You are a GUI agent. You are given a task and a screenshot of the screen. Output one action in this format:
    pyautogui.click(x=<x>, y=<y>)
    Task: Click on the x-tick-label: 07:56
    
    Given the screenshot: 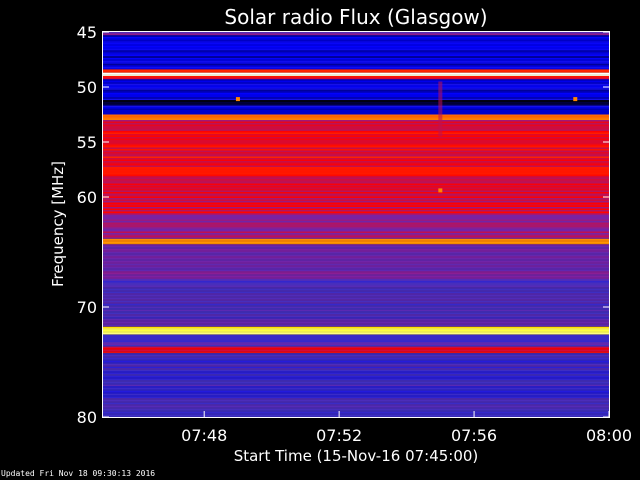 What is the action you would take?
    pyautogui.click(x=474, y=435)
    